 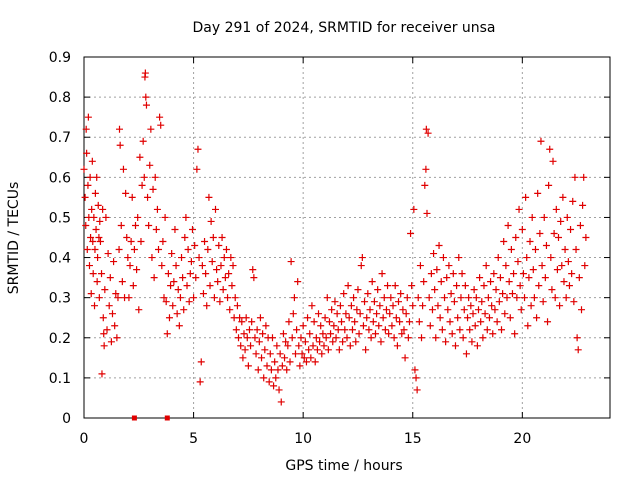 What do you see at coordinates (60, 339) in the screenshot?
I see `y-tick-label: 0.2` at bounding box center [60, 339].